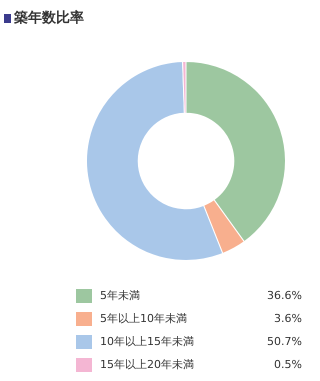  What do you see at coordinates (284, 295) in the screenshot?
I see `data-label: 36.6%` at bounding box center [284, 295].